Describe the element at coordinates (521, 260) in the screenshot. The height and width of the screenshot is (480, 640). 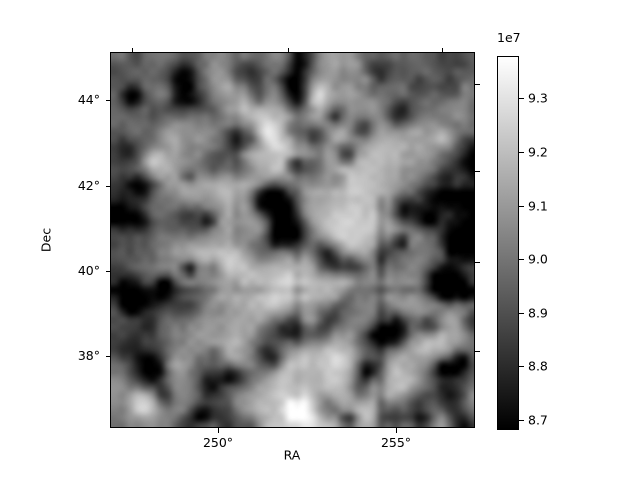
I see `colorbar-tick-mark-9.0` at that location.